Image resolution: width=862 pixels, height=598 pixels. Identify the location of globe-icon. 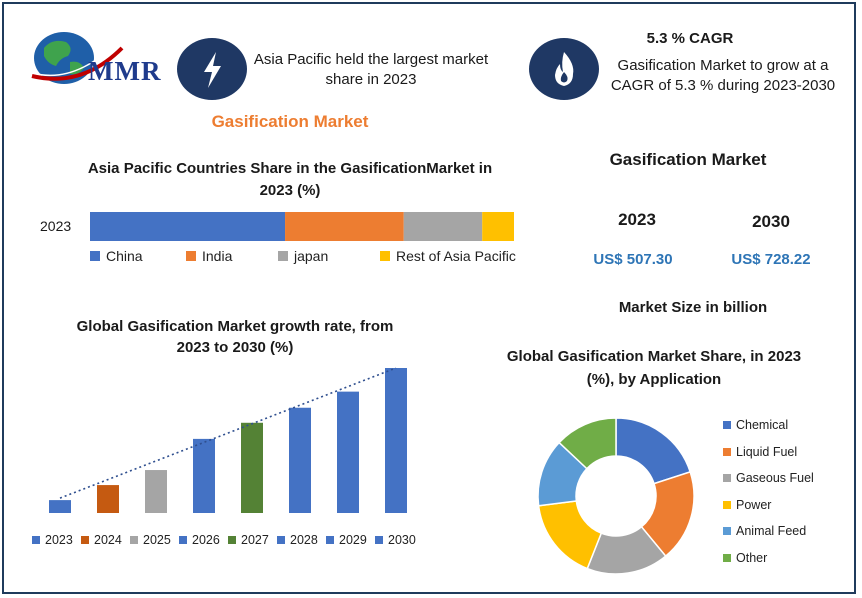
(76, 58).